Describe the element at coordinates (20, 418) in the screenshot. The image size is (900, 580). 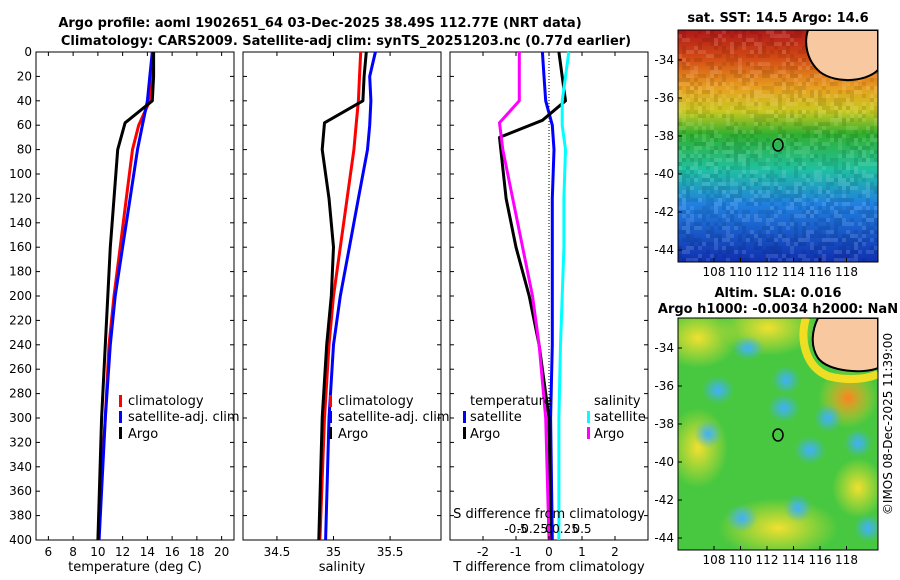
I see `depth-tick-label: 300` at that location.